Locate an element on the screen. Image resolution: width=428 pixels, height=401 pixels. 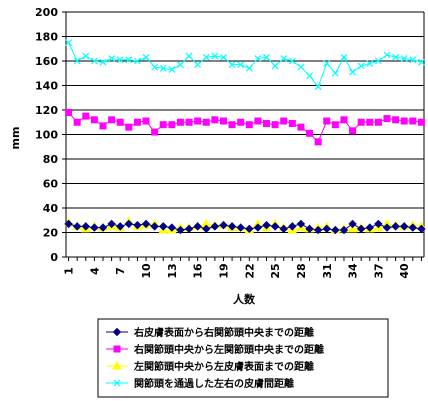
legend-entry: 右皮膚表面から右関節頭中央までの距離 is located at coordinates (210, 332).